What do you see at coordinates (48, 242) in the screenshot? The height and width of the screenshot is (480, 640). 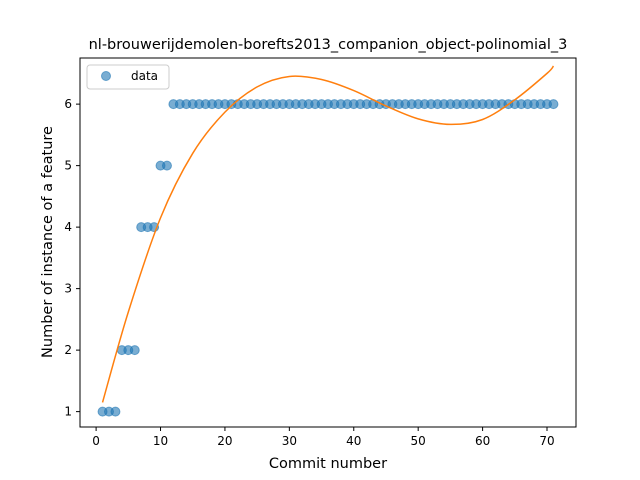 I see `y-axis-label: Number of instance of a feature` at bounding box center [48, 242].